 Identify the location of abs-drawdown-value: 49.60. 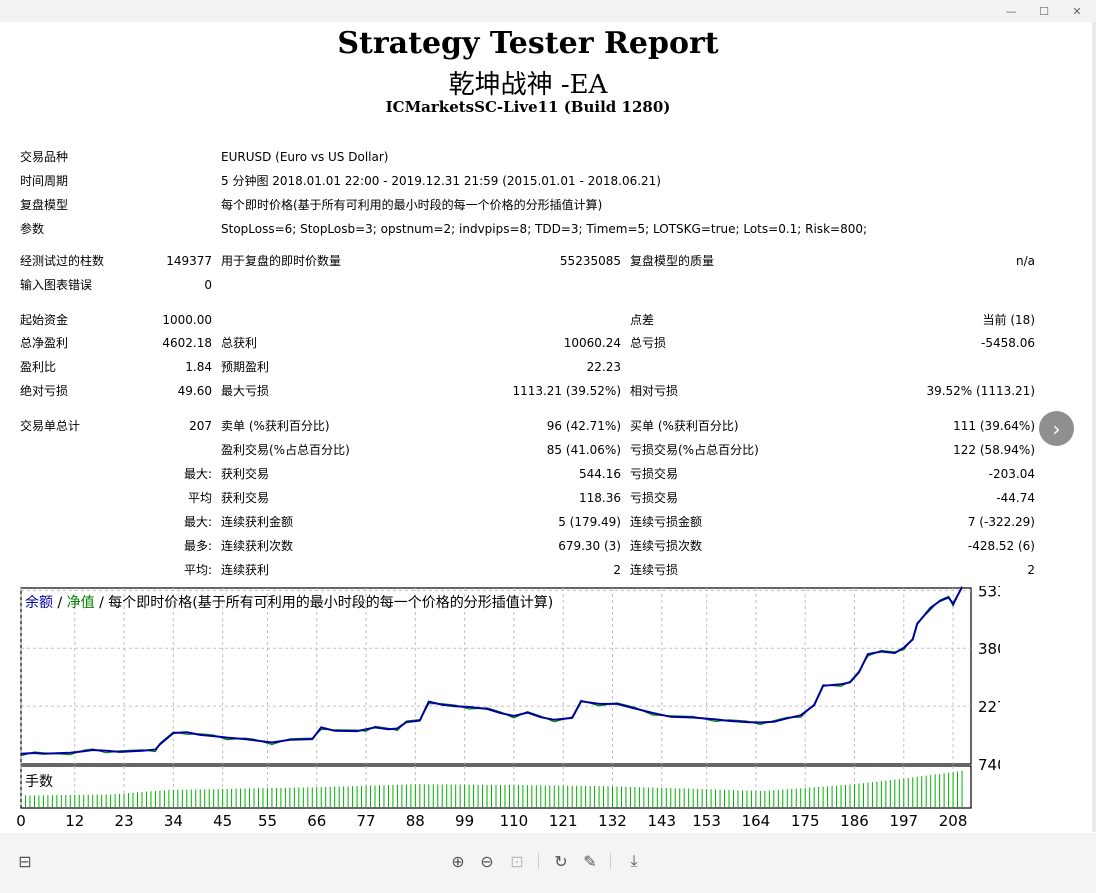
(194, 391).